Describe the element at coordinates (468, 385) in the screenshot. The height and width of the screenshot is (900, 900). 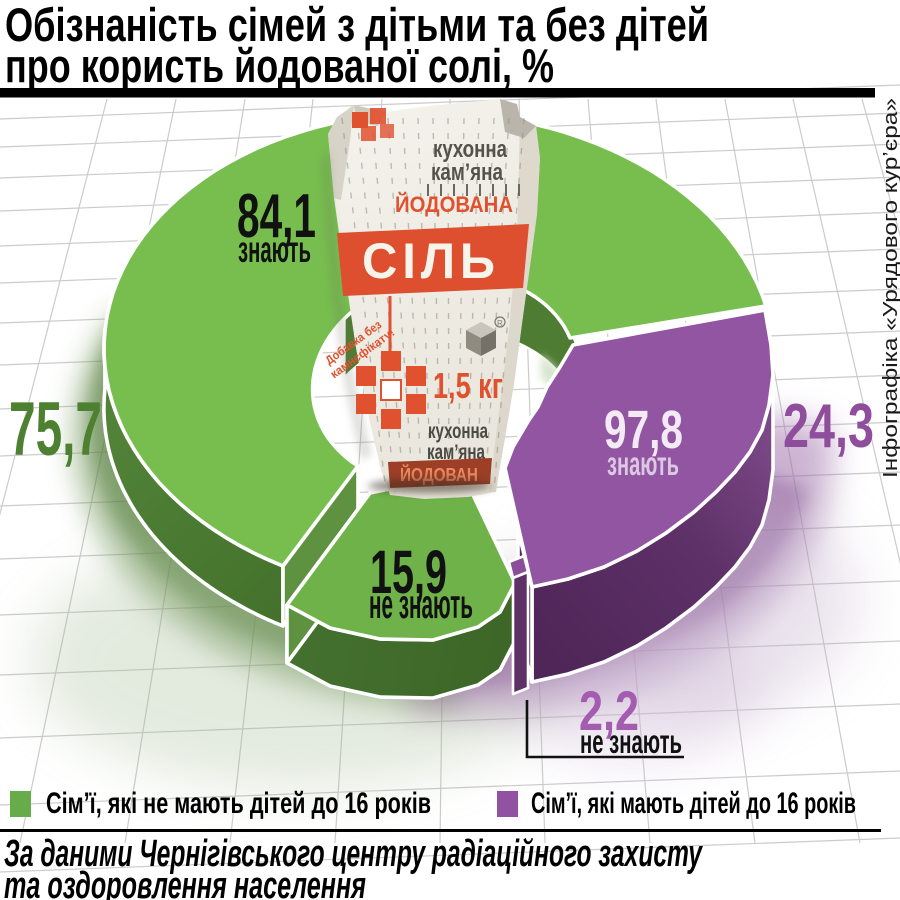
I see `svg-text: 1,5 кг` at that location.